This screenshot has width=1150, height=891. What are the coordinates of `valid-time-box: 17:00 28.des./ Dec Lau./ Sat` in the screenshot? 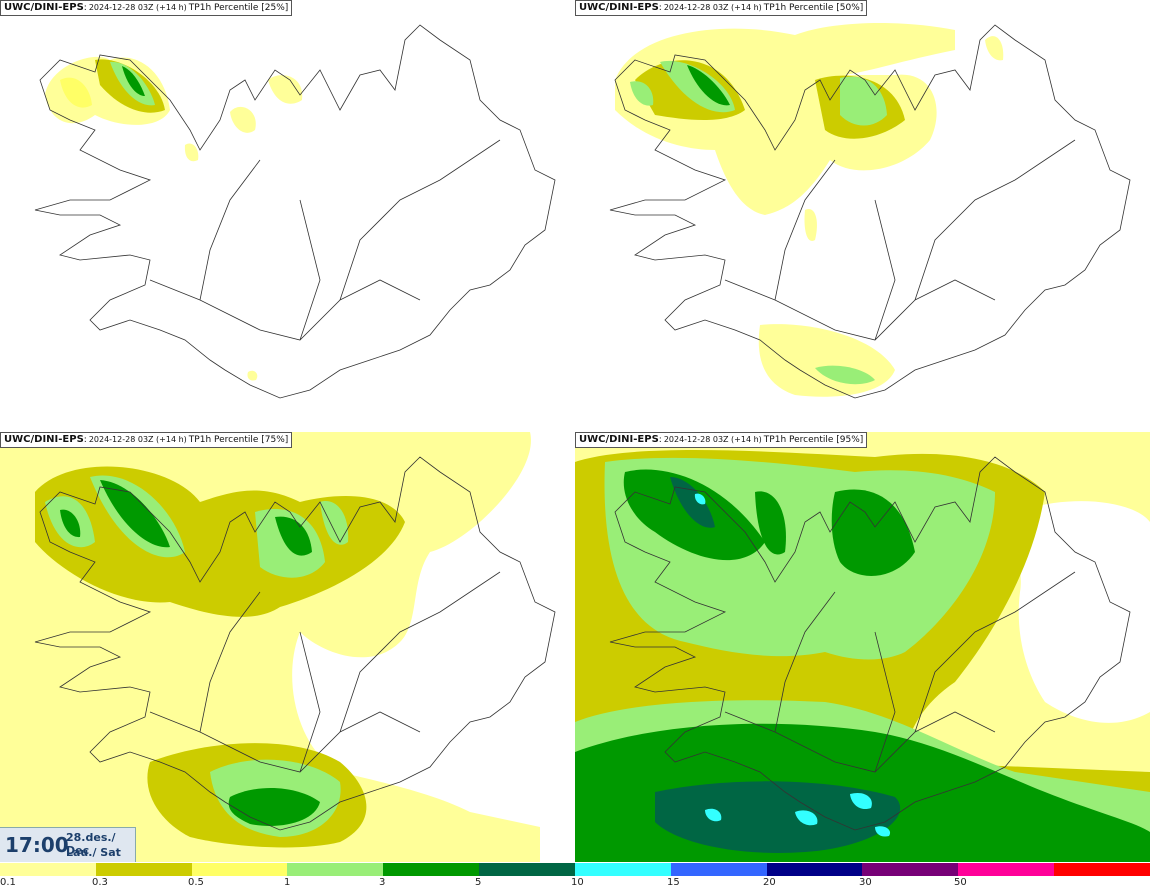 It's located at (68, 844).